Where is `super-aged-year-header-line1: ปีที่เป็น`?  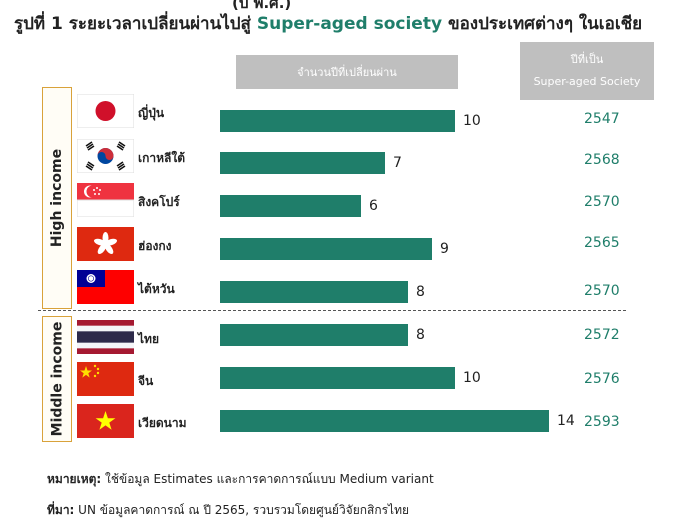 super-aged-year-header-line1: ปีที่เป็น is located at coordinates (587, 59).